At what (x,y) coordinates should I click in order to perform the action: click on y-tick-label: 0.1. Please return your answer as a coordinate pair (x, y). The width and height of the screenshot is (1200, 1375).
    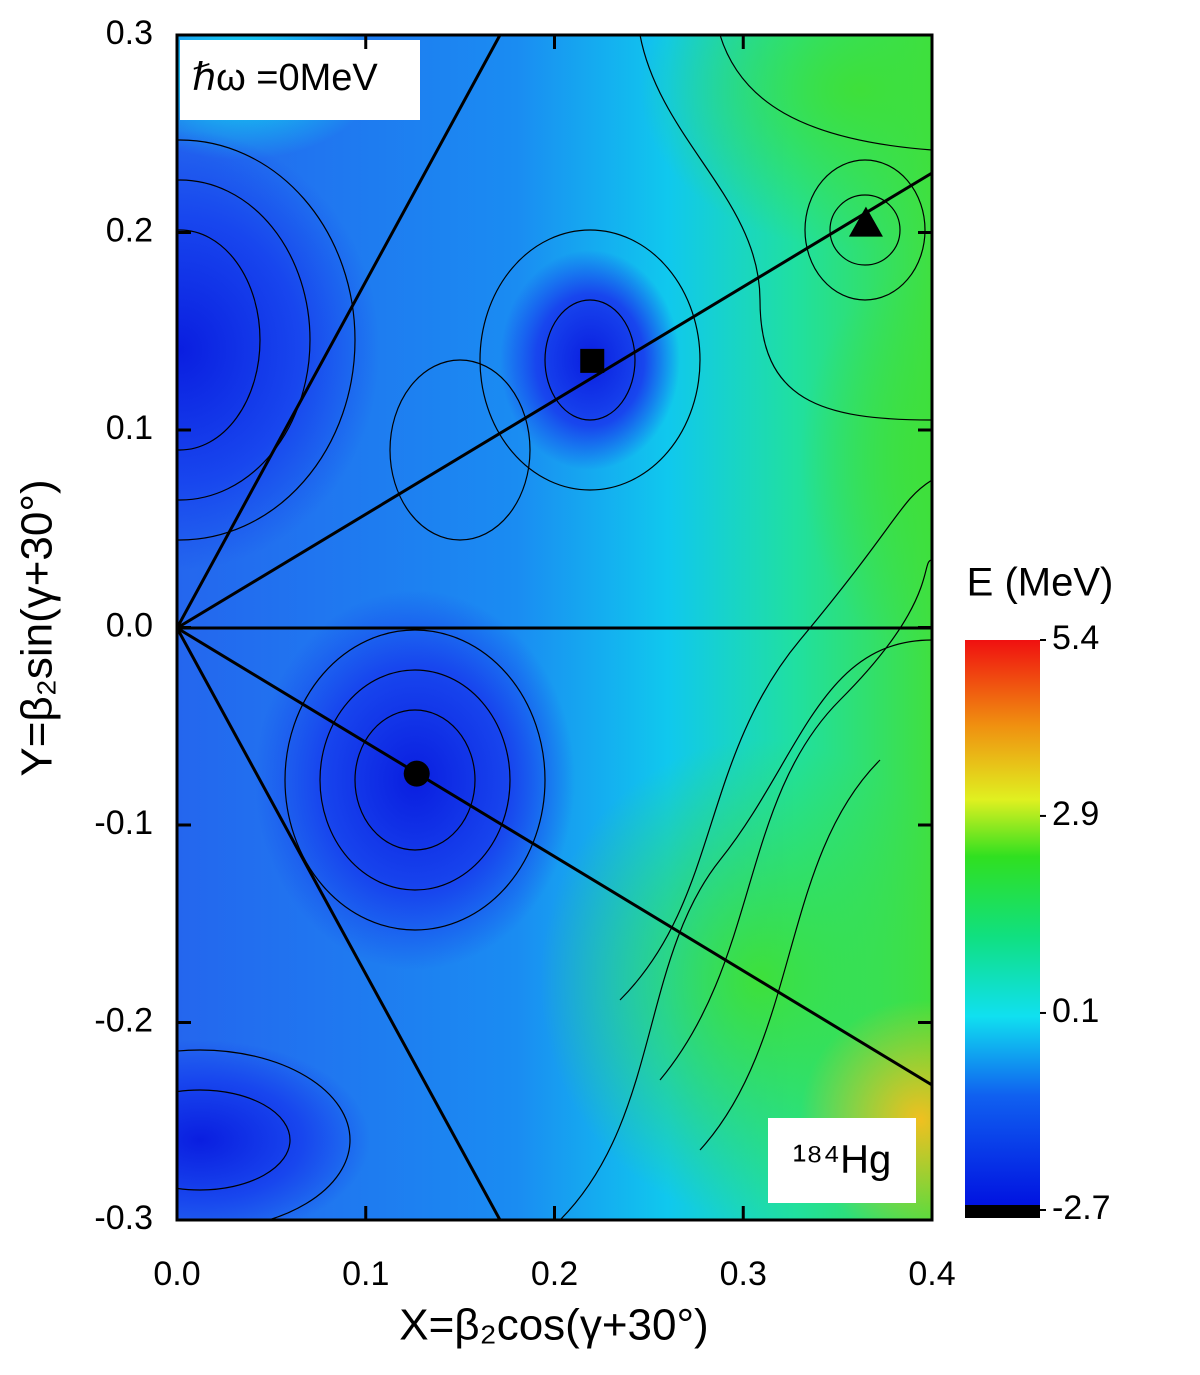
    Looking at the image, I should click on (129, 428).